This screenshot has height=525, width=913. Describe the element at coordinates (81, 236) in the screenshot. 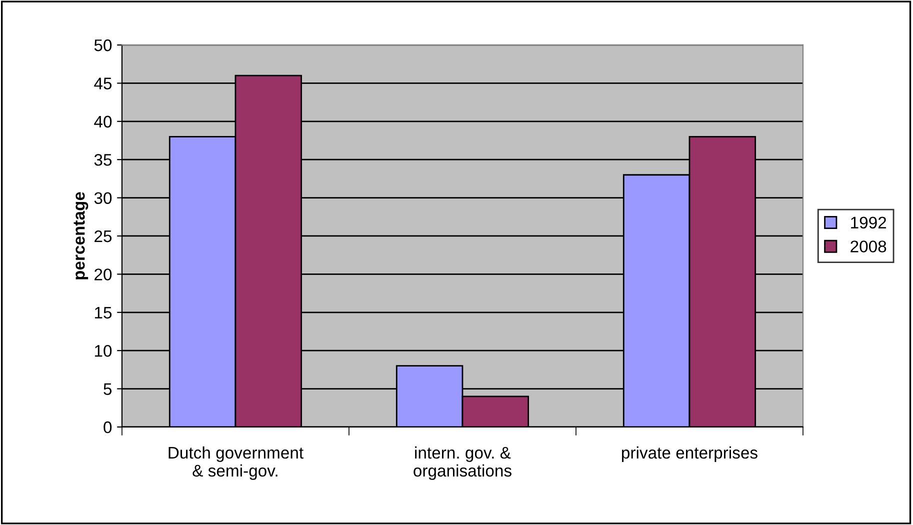

I see `y-axis-title: percentage` at that location.